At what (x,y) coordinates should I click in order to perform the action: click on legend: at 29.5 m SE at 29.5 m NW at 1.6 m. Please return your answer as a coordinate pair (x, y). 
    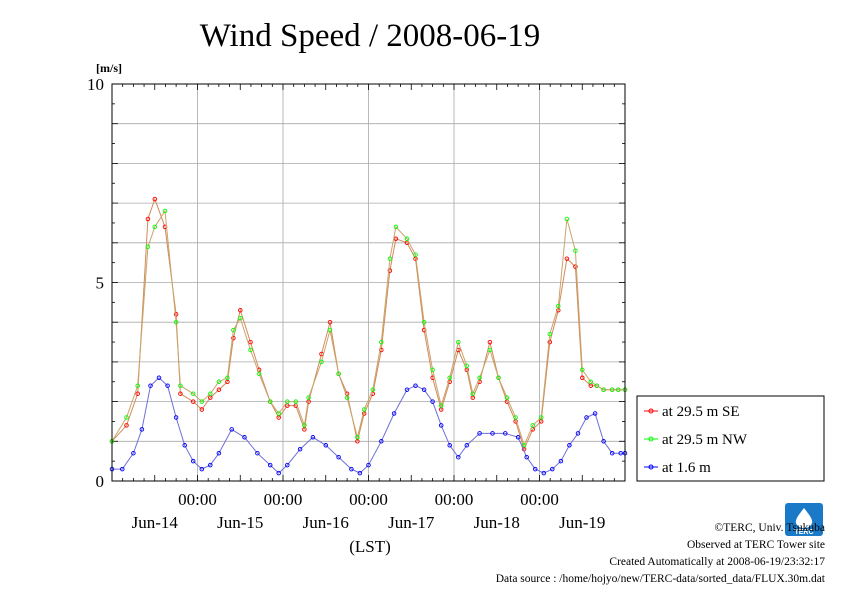
    Looking at the image, I should click on (730, 438).